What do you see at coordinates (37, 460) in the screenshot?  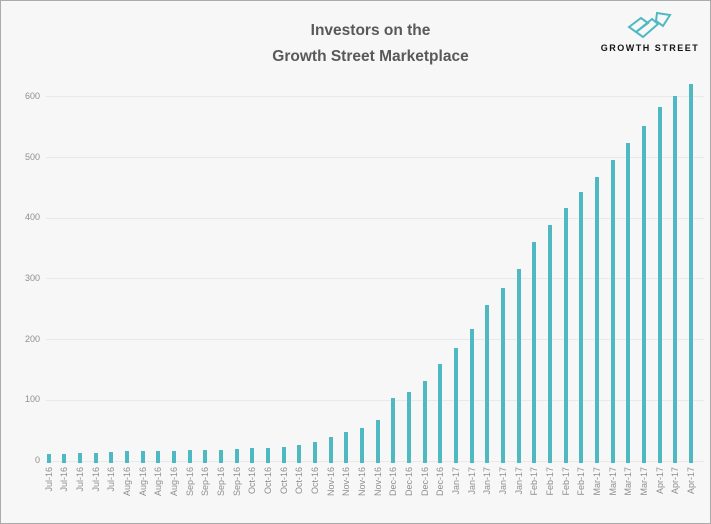 I see `y-tick-label: 0` at bounding box center [37, 460].